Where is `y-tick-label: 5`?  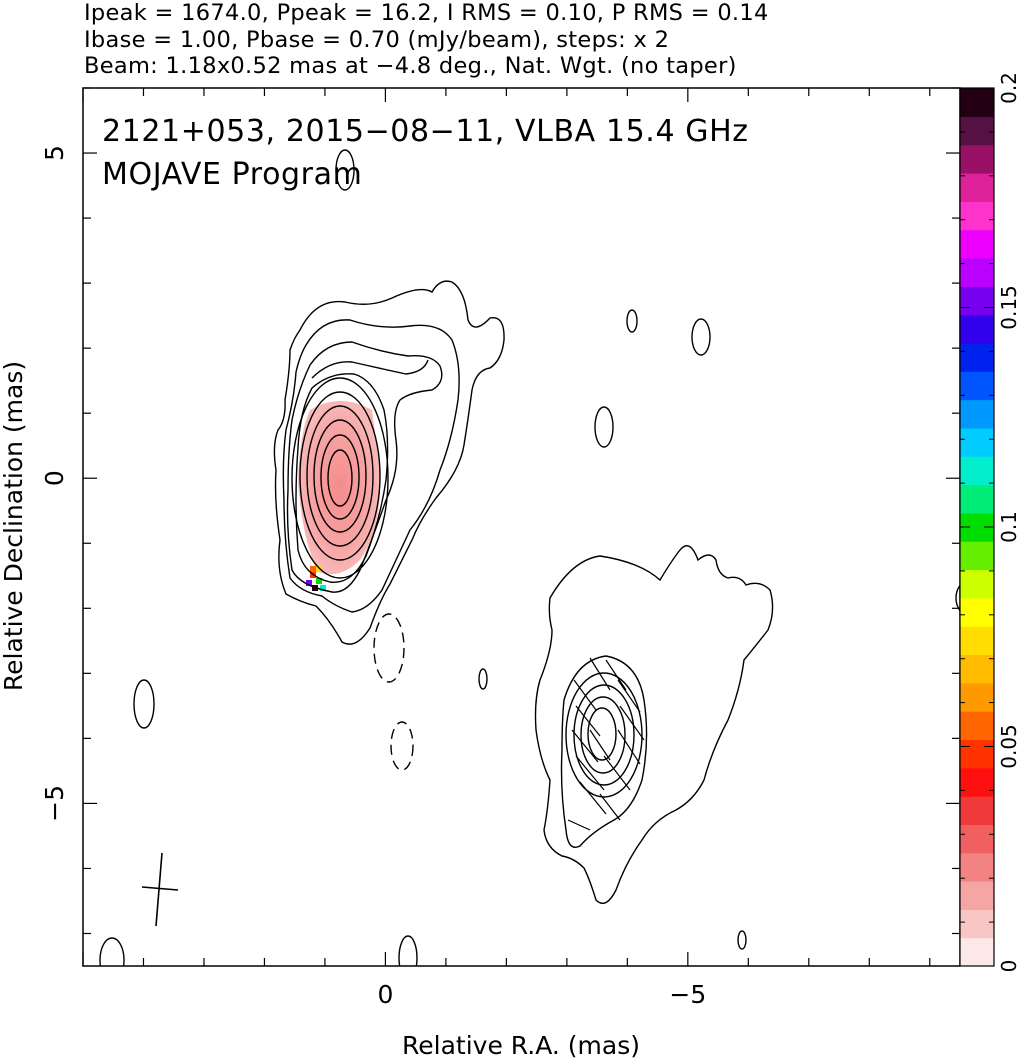
y-tick-label: 5 is located at coordinates (54, 153).